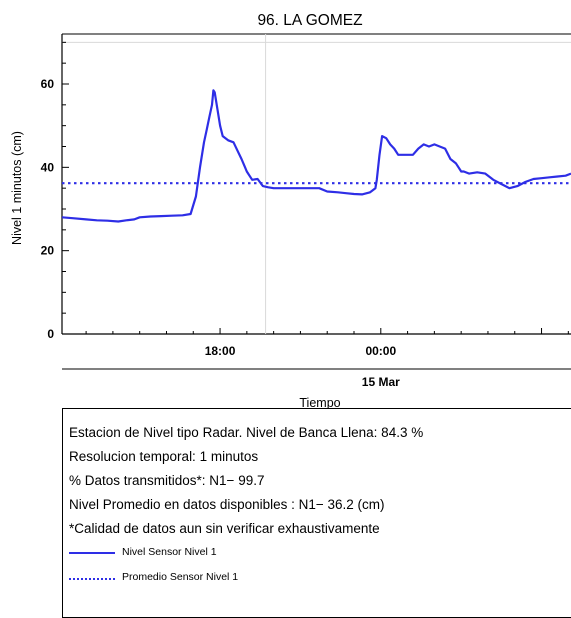 This screenshot has height=618, width=571. I want to click on y-tick-label: 40, so click(48, 167).